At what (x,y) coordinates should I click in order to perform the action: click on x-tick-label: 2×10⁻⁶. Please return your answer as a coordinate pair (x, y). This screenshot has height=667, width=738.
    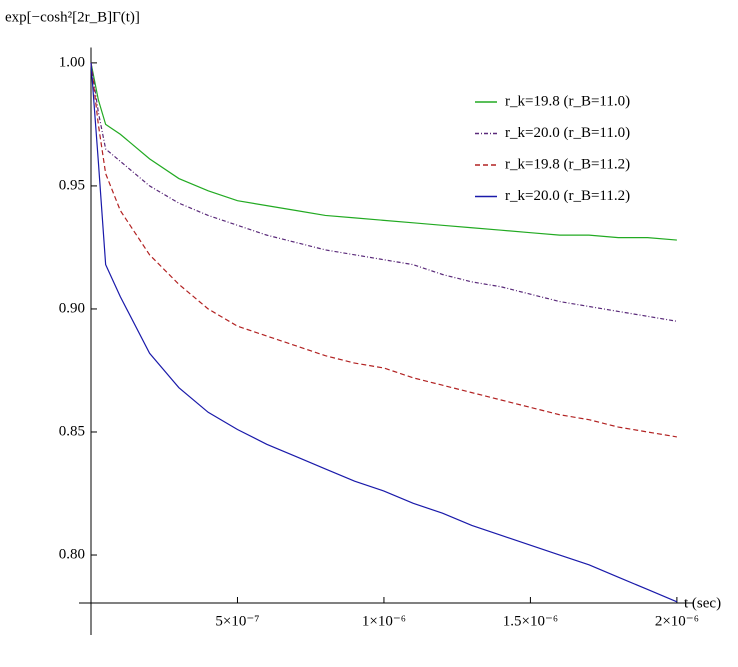
    Looking at the image, I should click on (677, 621).